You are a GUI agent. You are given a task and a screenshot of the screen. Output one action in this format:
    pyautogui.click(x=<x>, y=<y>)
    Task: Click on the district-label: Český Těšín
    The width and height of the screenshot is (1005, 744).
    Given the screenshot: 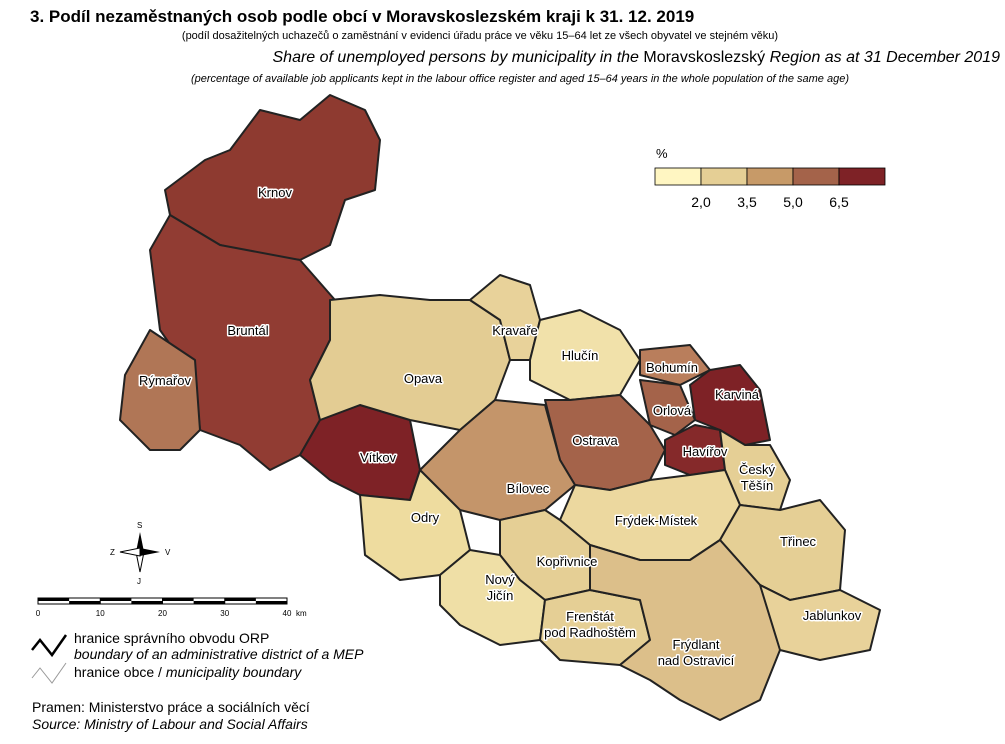 What is the action you would take?
    pyautogui.click(x=757, y=477)
    